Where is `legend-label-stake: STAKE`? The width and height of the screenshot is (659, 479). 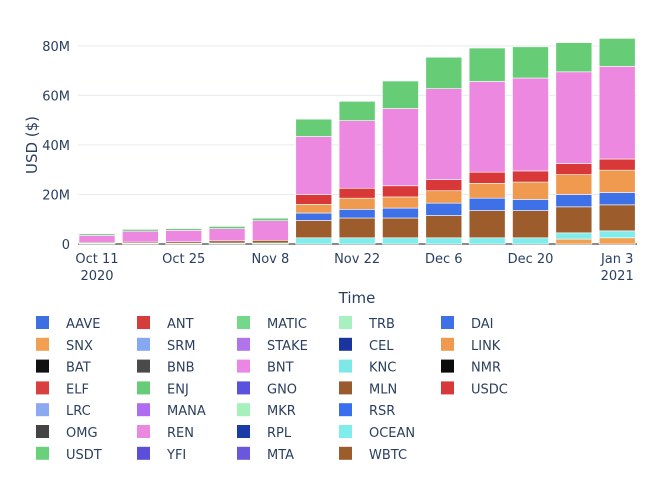 legend-label-stake: STAKE is located at coordinates (287, 346).